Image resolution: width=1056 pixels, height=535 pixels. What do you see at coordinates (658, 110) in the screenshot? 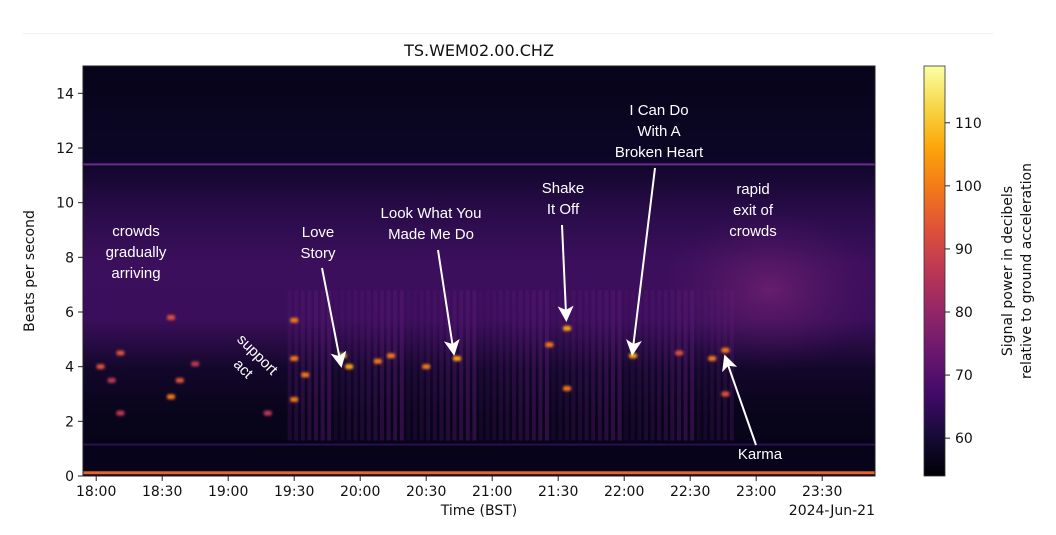
I see `svg-text: I Can Do` at bounding box center [658, 110].